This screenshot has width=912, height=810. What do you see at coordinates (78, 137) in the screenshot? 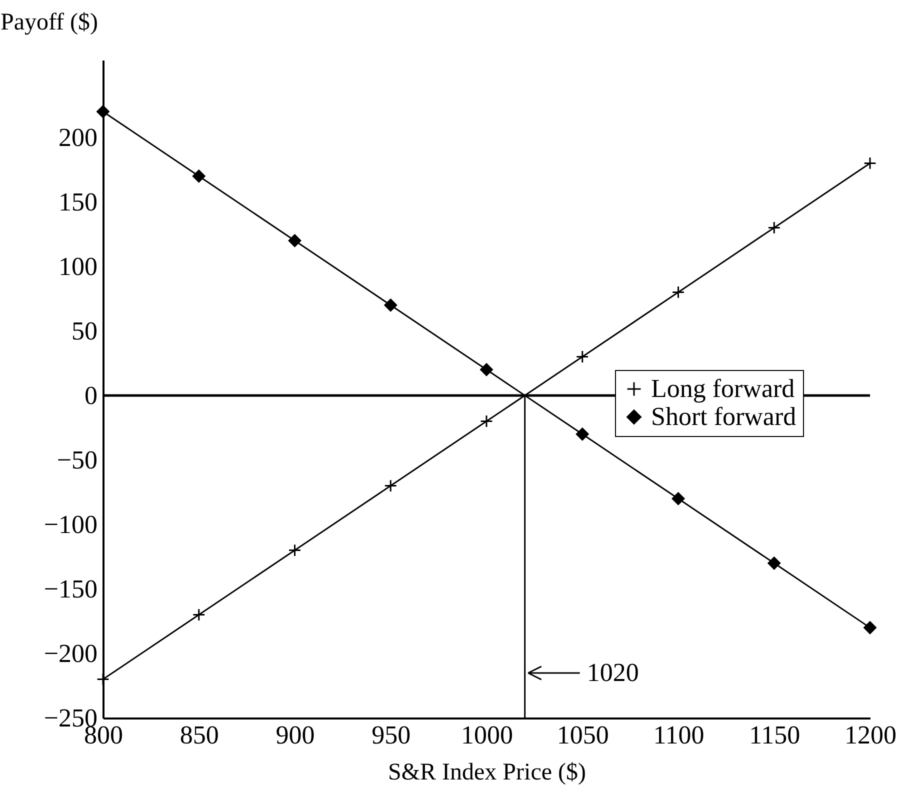
I see `y-tick-label: 200` at bounding box center [78, 137].